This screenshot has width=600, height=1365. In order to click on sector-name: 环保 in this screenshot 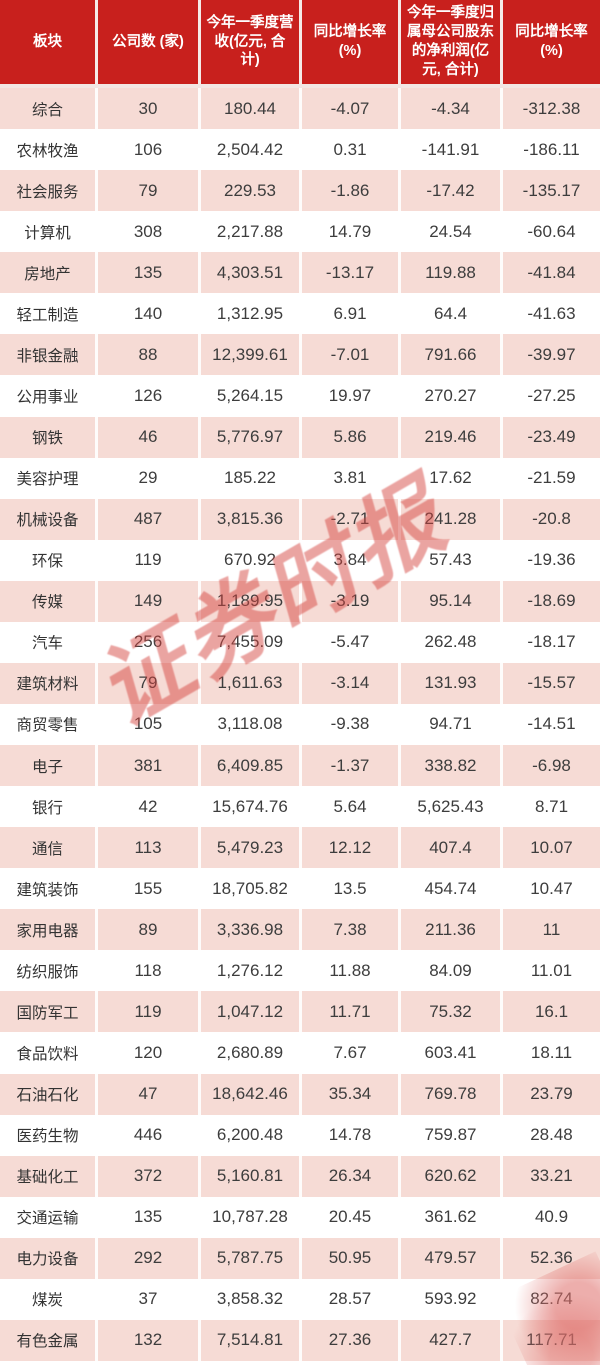, I will do `click(49, 560)`.